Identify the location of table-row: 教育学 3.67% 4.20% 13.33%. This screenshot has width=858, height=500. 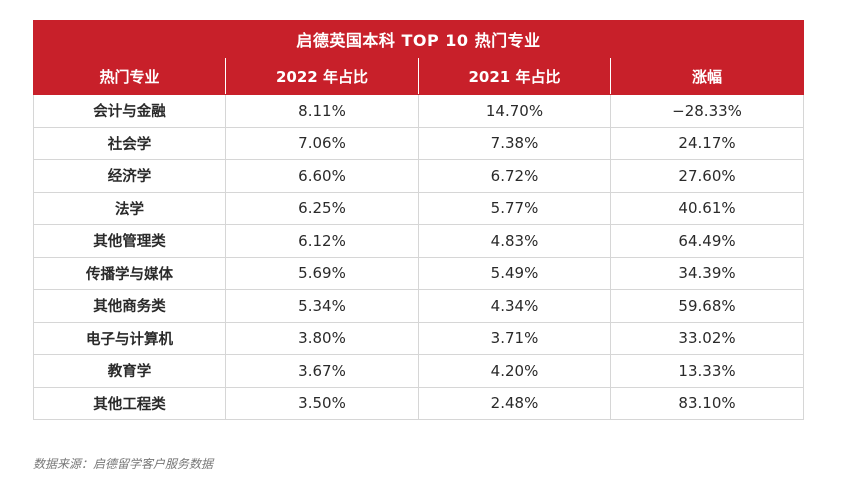
(419, 371).